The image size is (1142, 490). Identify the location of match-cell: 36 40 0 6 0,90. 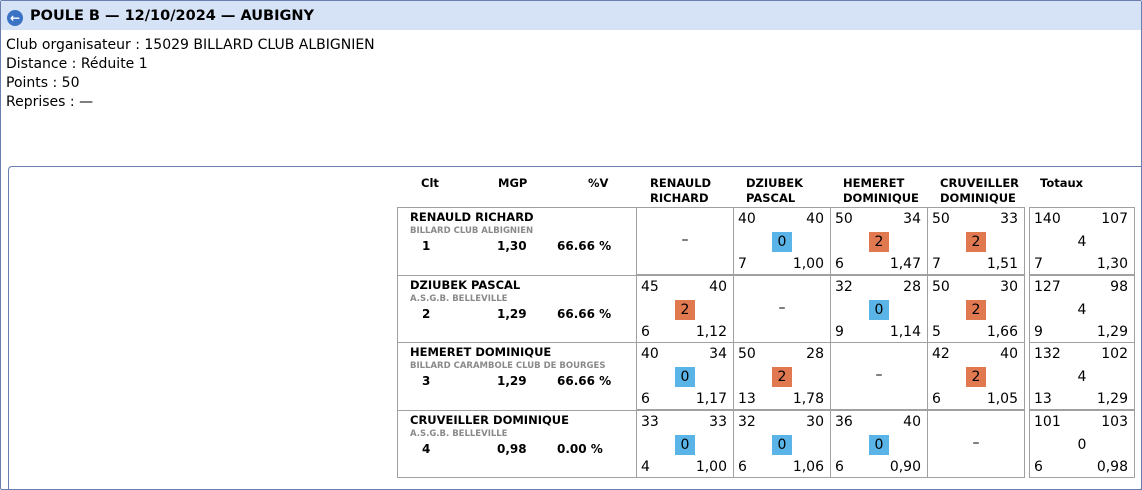
(879, 444).